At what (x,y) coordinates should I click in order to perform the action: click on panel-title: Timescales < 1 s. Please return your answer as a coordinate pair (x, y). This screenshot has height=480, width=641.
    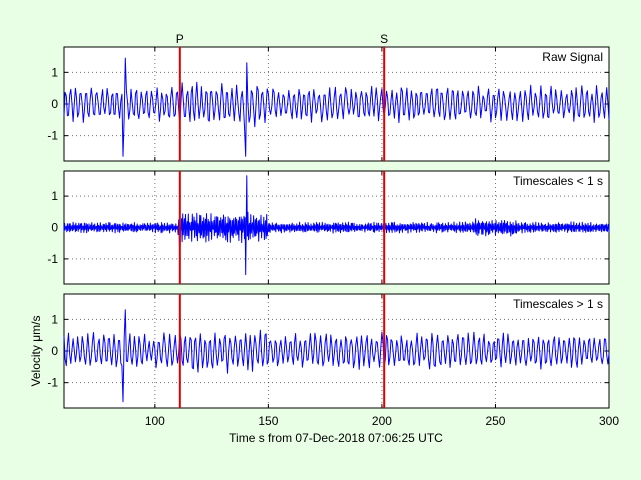
    Looking at the image, I should click on (558, 181).